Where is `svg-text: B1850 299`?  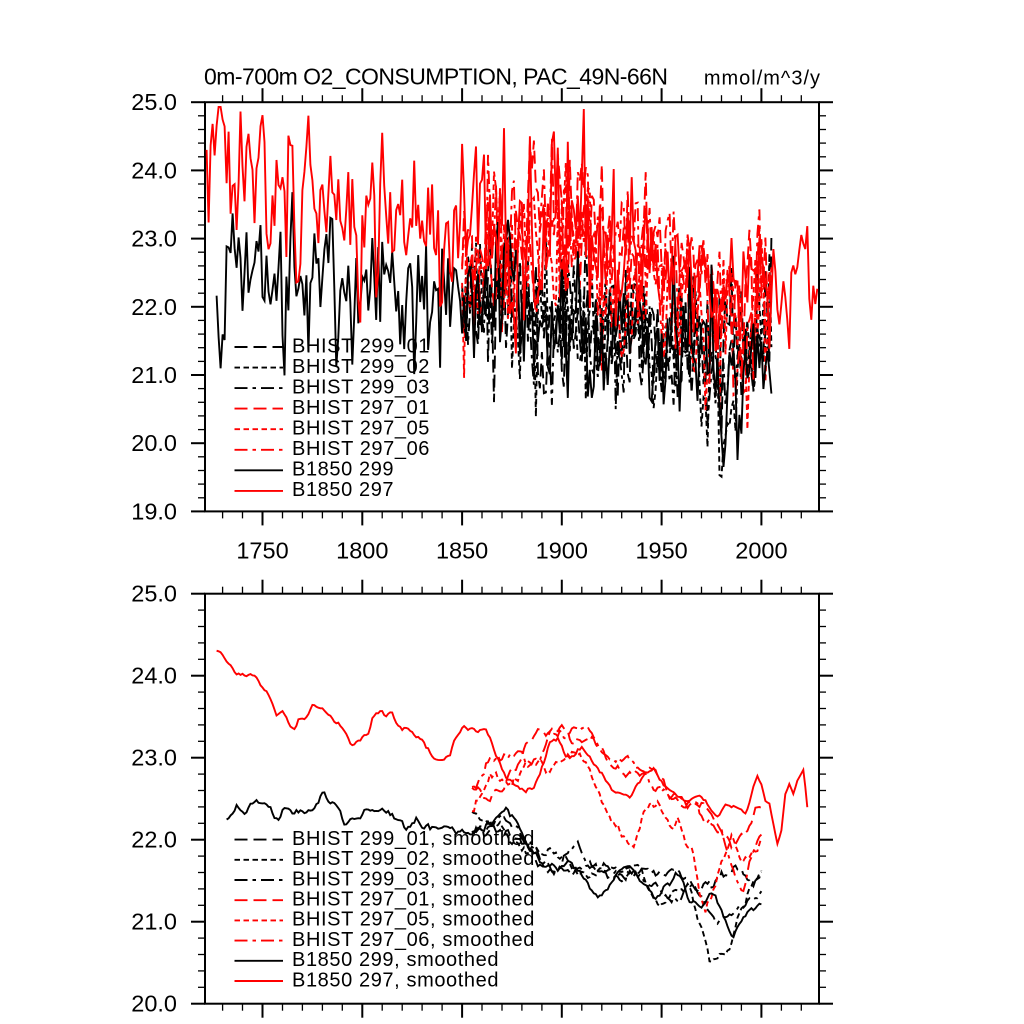
svg-text: B1850 299 is located at coordinates (343, 470).